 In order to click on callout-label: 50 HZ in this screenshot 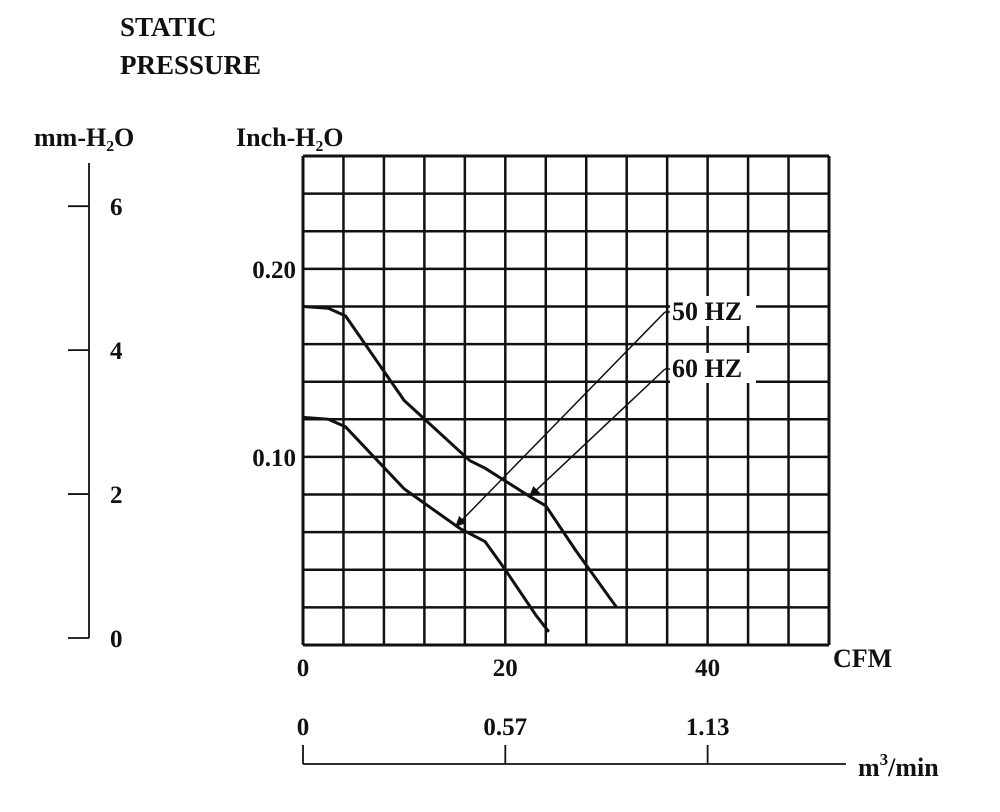, I will do `click(707, 311)`.